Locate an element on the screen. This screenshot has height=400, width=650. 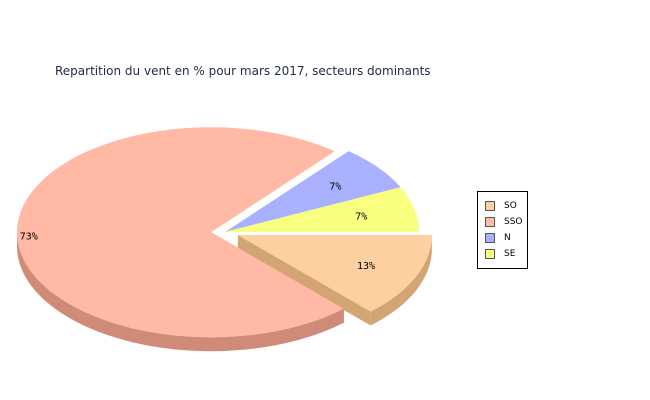
legend-label-so: SO is located at coordinates (510, 206).